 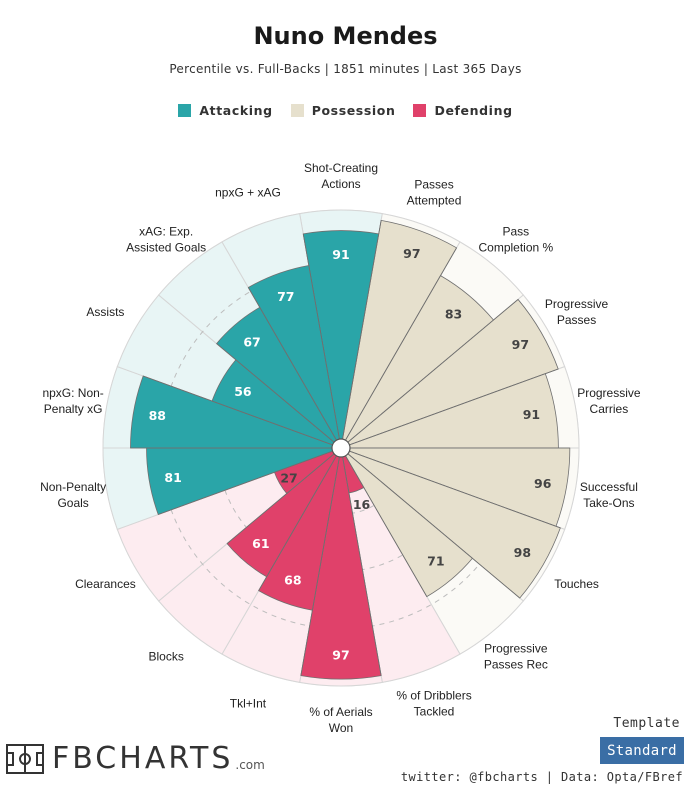 I want to click on data-credit: twitter: @fbcharts | Data: Opta/FBref, so click(x=541, y=777).